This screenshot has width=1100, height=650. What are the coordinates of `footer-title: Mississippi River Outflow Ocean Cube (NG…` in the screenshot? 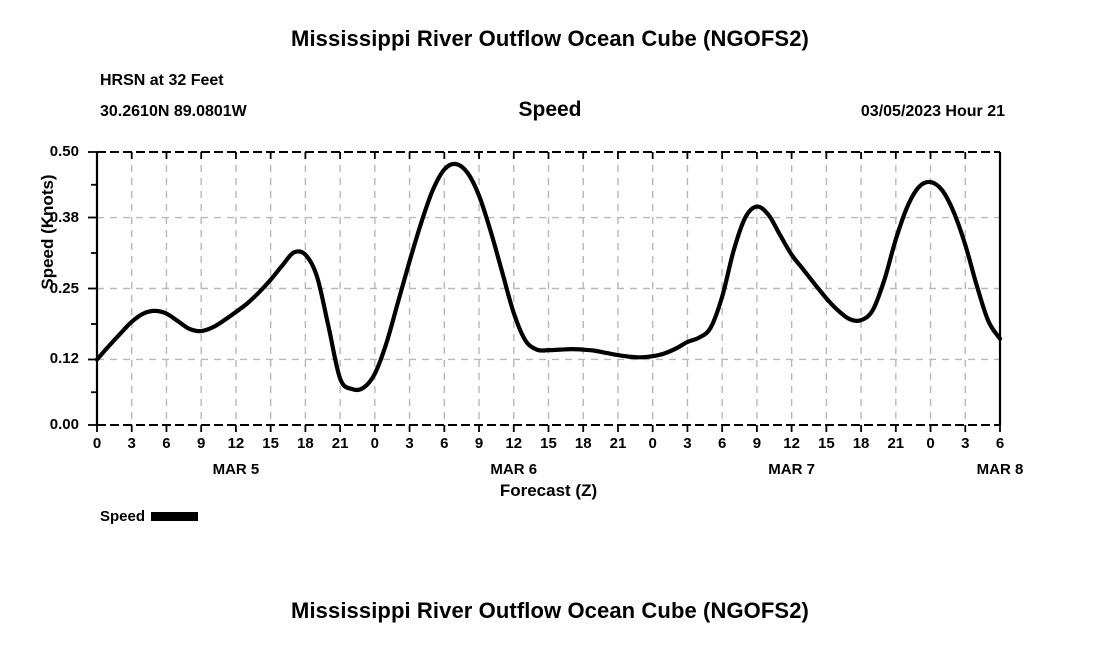 It's located at (550, 610).